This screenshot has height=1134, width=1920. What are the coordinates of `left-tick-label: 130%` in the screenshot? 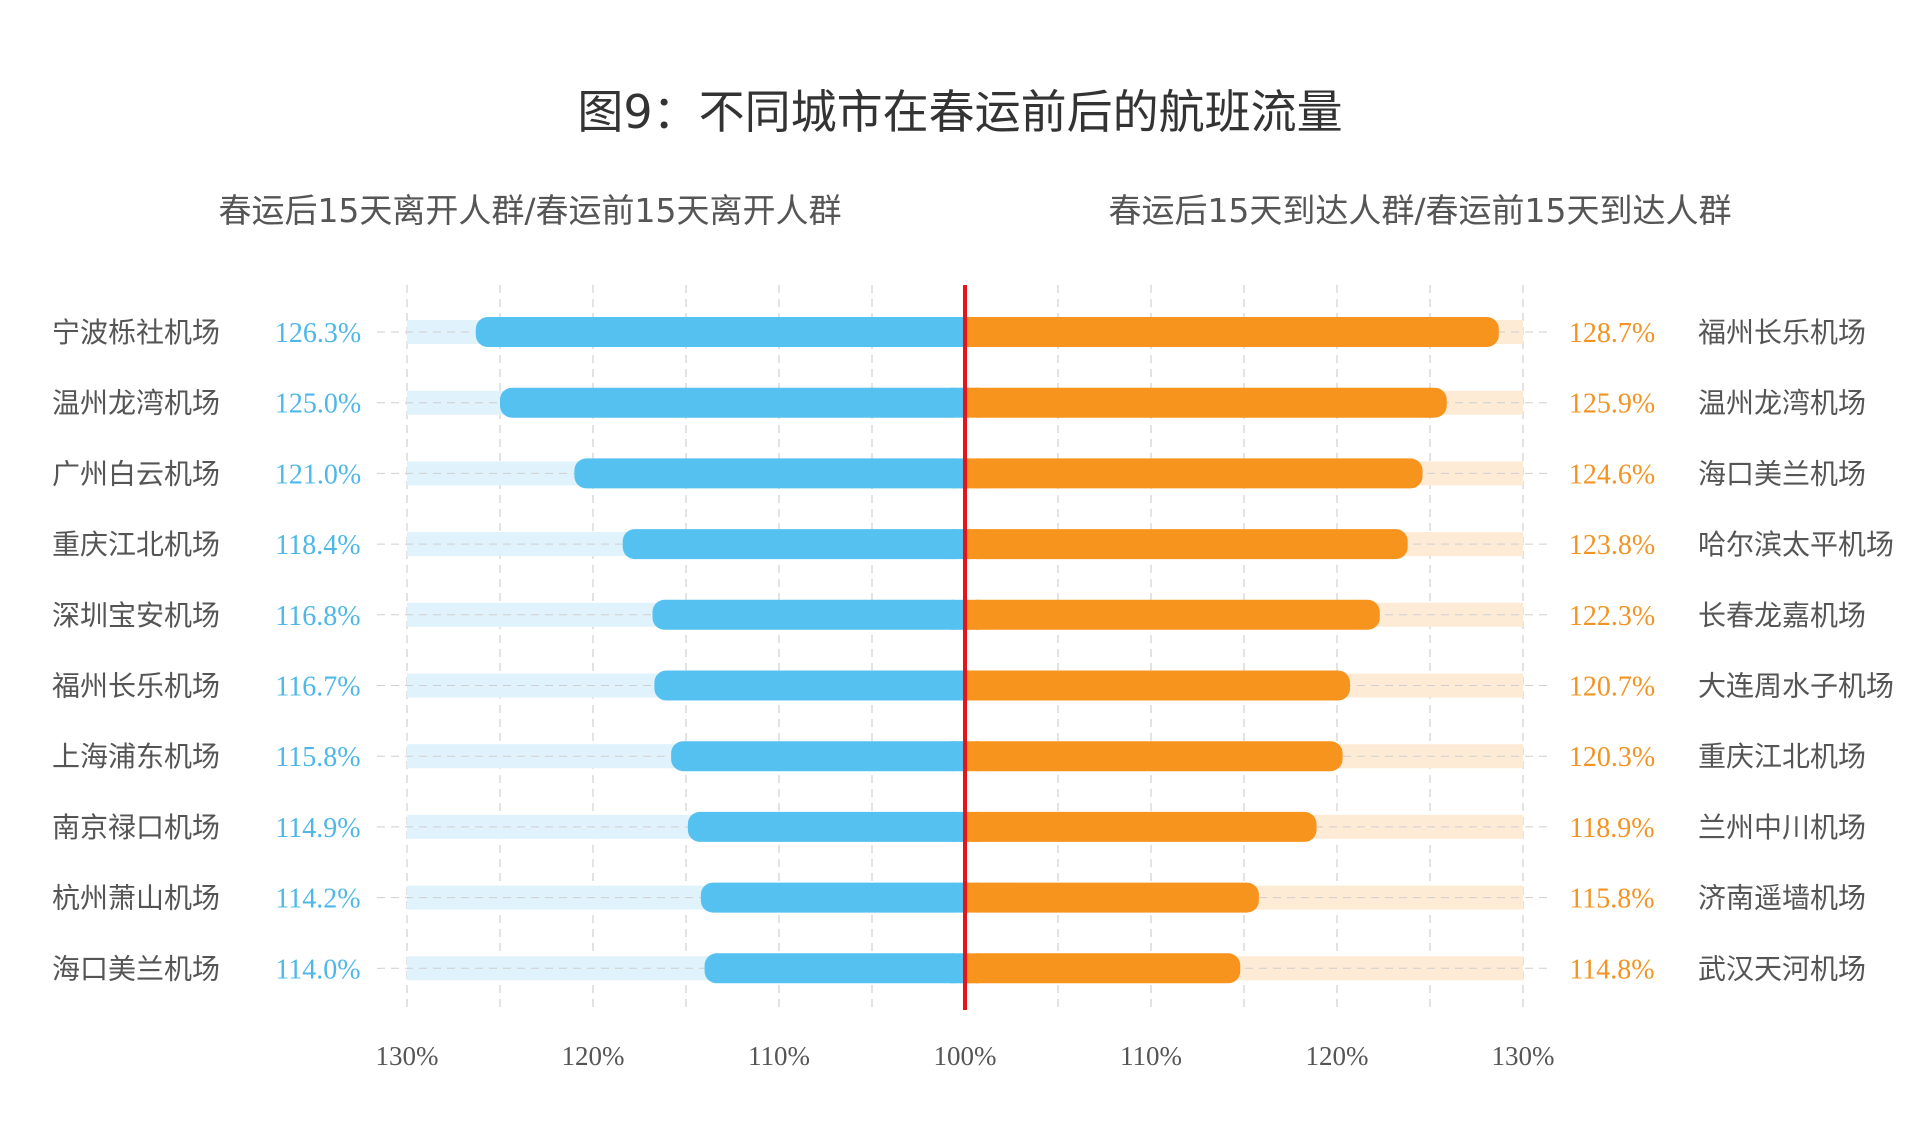 It's located at (407, 1056).